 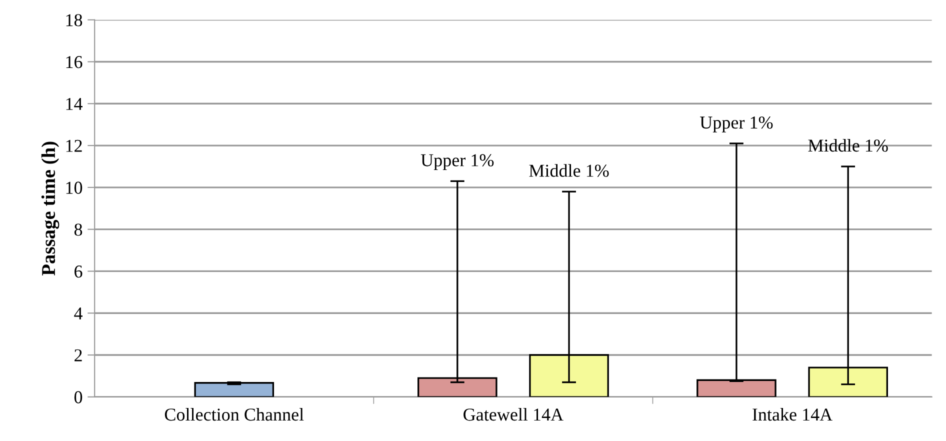 What do you see at coordinates (78, 272) in the screenshot?
I see `y-tick-label: 6` at bounding box center [78, 272].